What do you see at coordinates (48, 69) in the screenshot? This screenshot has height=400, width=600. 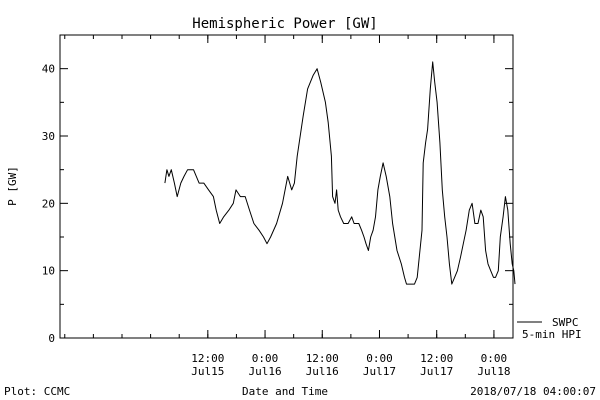 I see `y-tick-label-40: 40` at bounding box center [48, 69].